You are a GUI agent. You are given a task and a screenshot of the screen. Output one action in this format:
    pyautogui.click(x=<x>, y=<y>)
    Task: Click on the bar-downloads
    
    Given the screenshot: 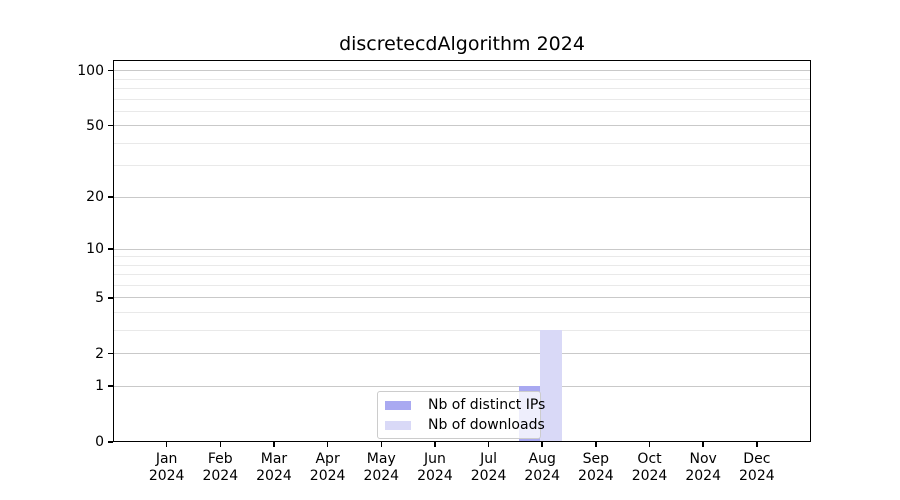 What is the action you would take?
    pyautogui.click(x=551, y=386)
    